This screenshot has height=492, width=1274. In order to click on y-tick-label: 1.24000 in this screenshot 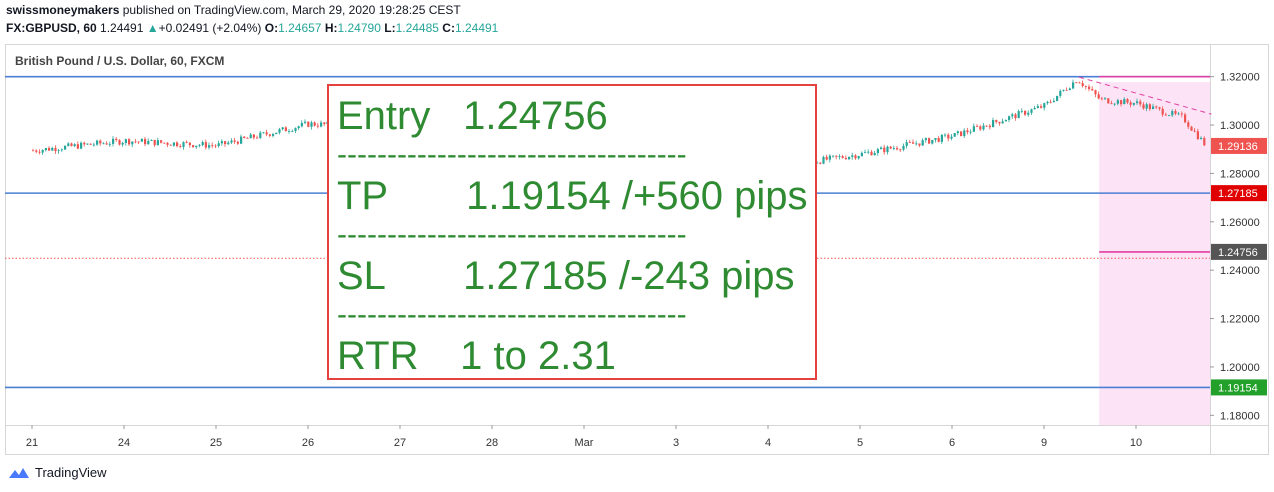, I will do `click(1240, 271)`.